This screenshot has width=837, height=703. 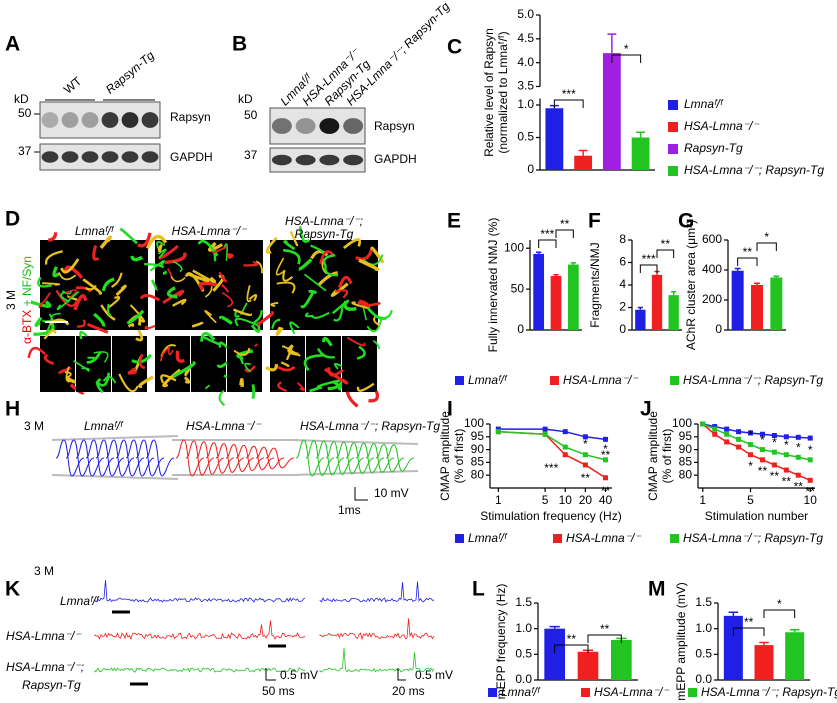 I want to click on y-tick-label: 4, so click(x=622, y=284).